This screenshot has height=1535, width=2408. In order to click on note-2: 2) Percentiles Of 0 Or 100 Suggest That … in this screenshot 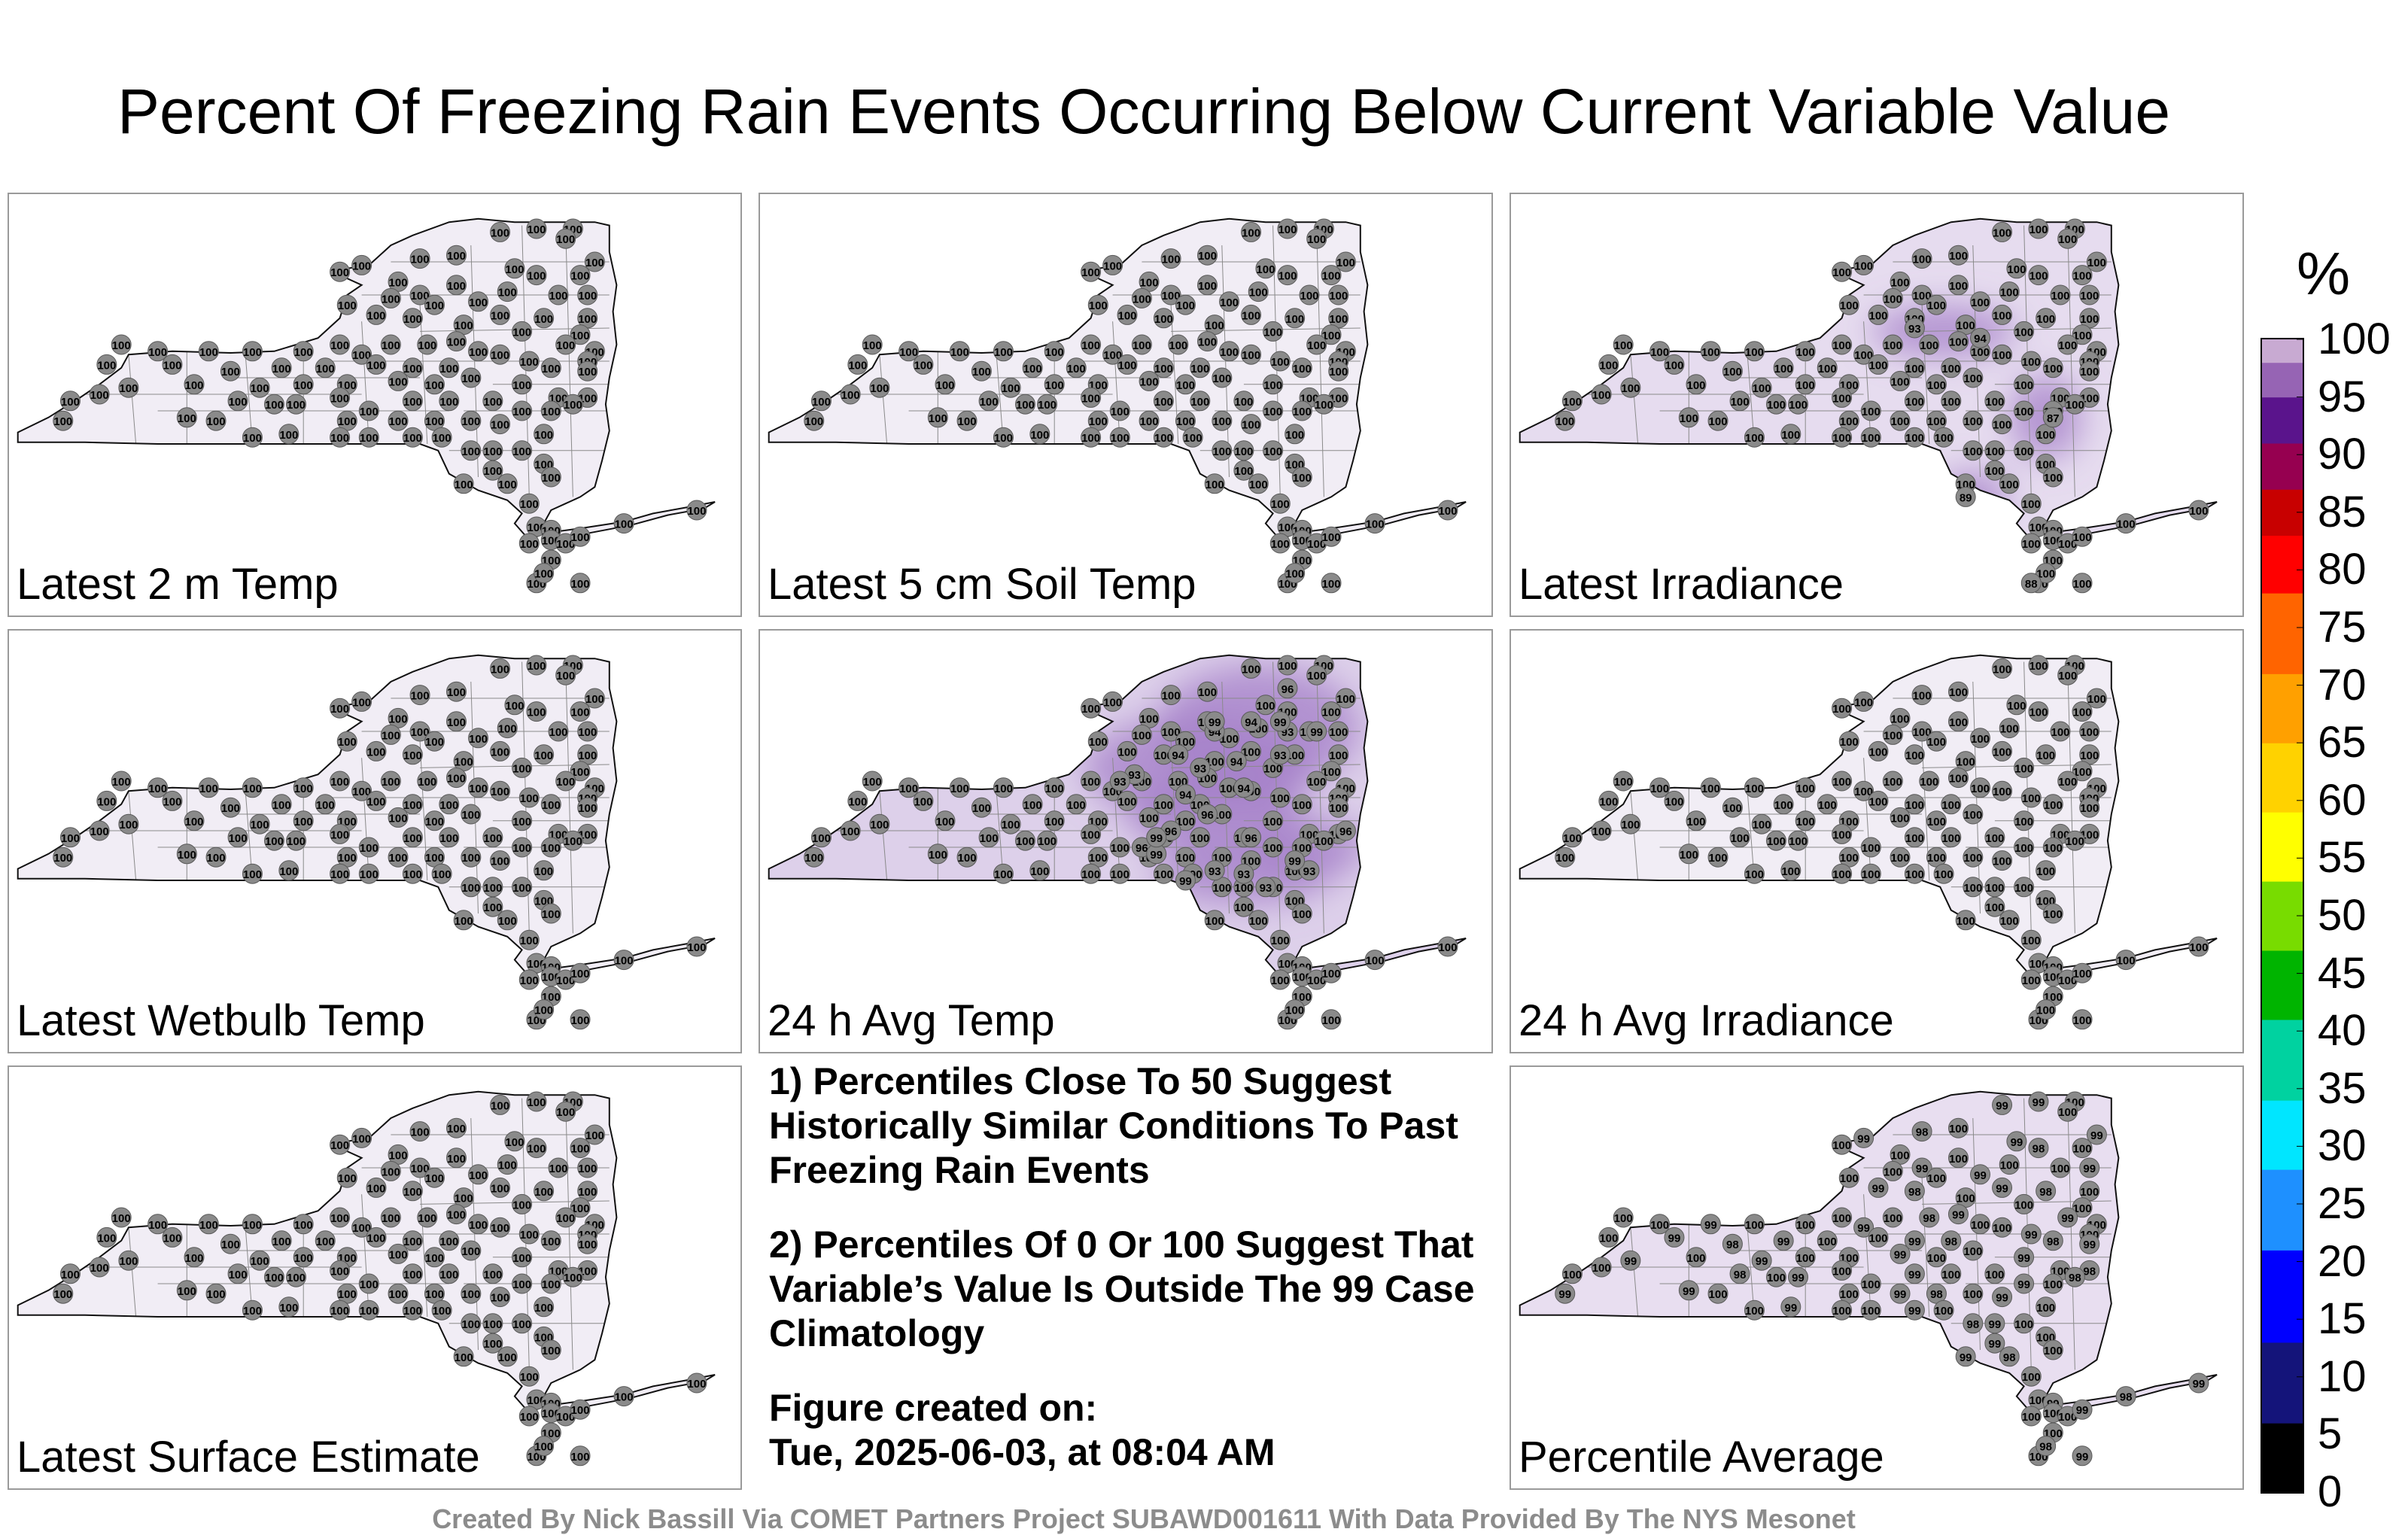, I will do `click(1122, 1288)`.